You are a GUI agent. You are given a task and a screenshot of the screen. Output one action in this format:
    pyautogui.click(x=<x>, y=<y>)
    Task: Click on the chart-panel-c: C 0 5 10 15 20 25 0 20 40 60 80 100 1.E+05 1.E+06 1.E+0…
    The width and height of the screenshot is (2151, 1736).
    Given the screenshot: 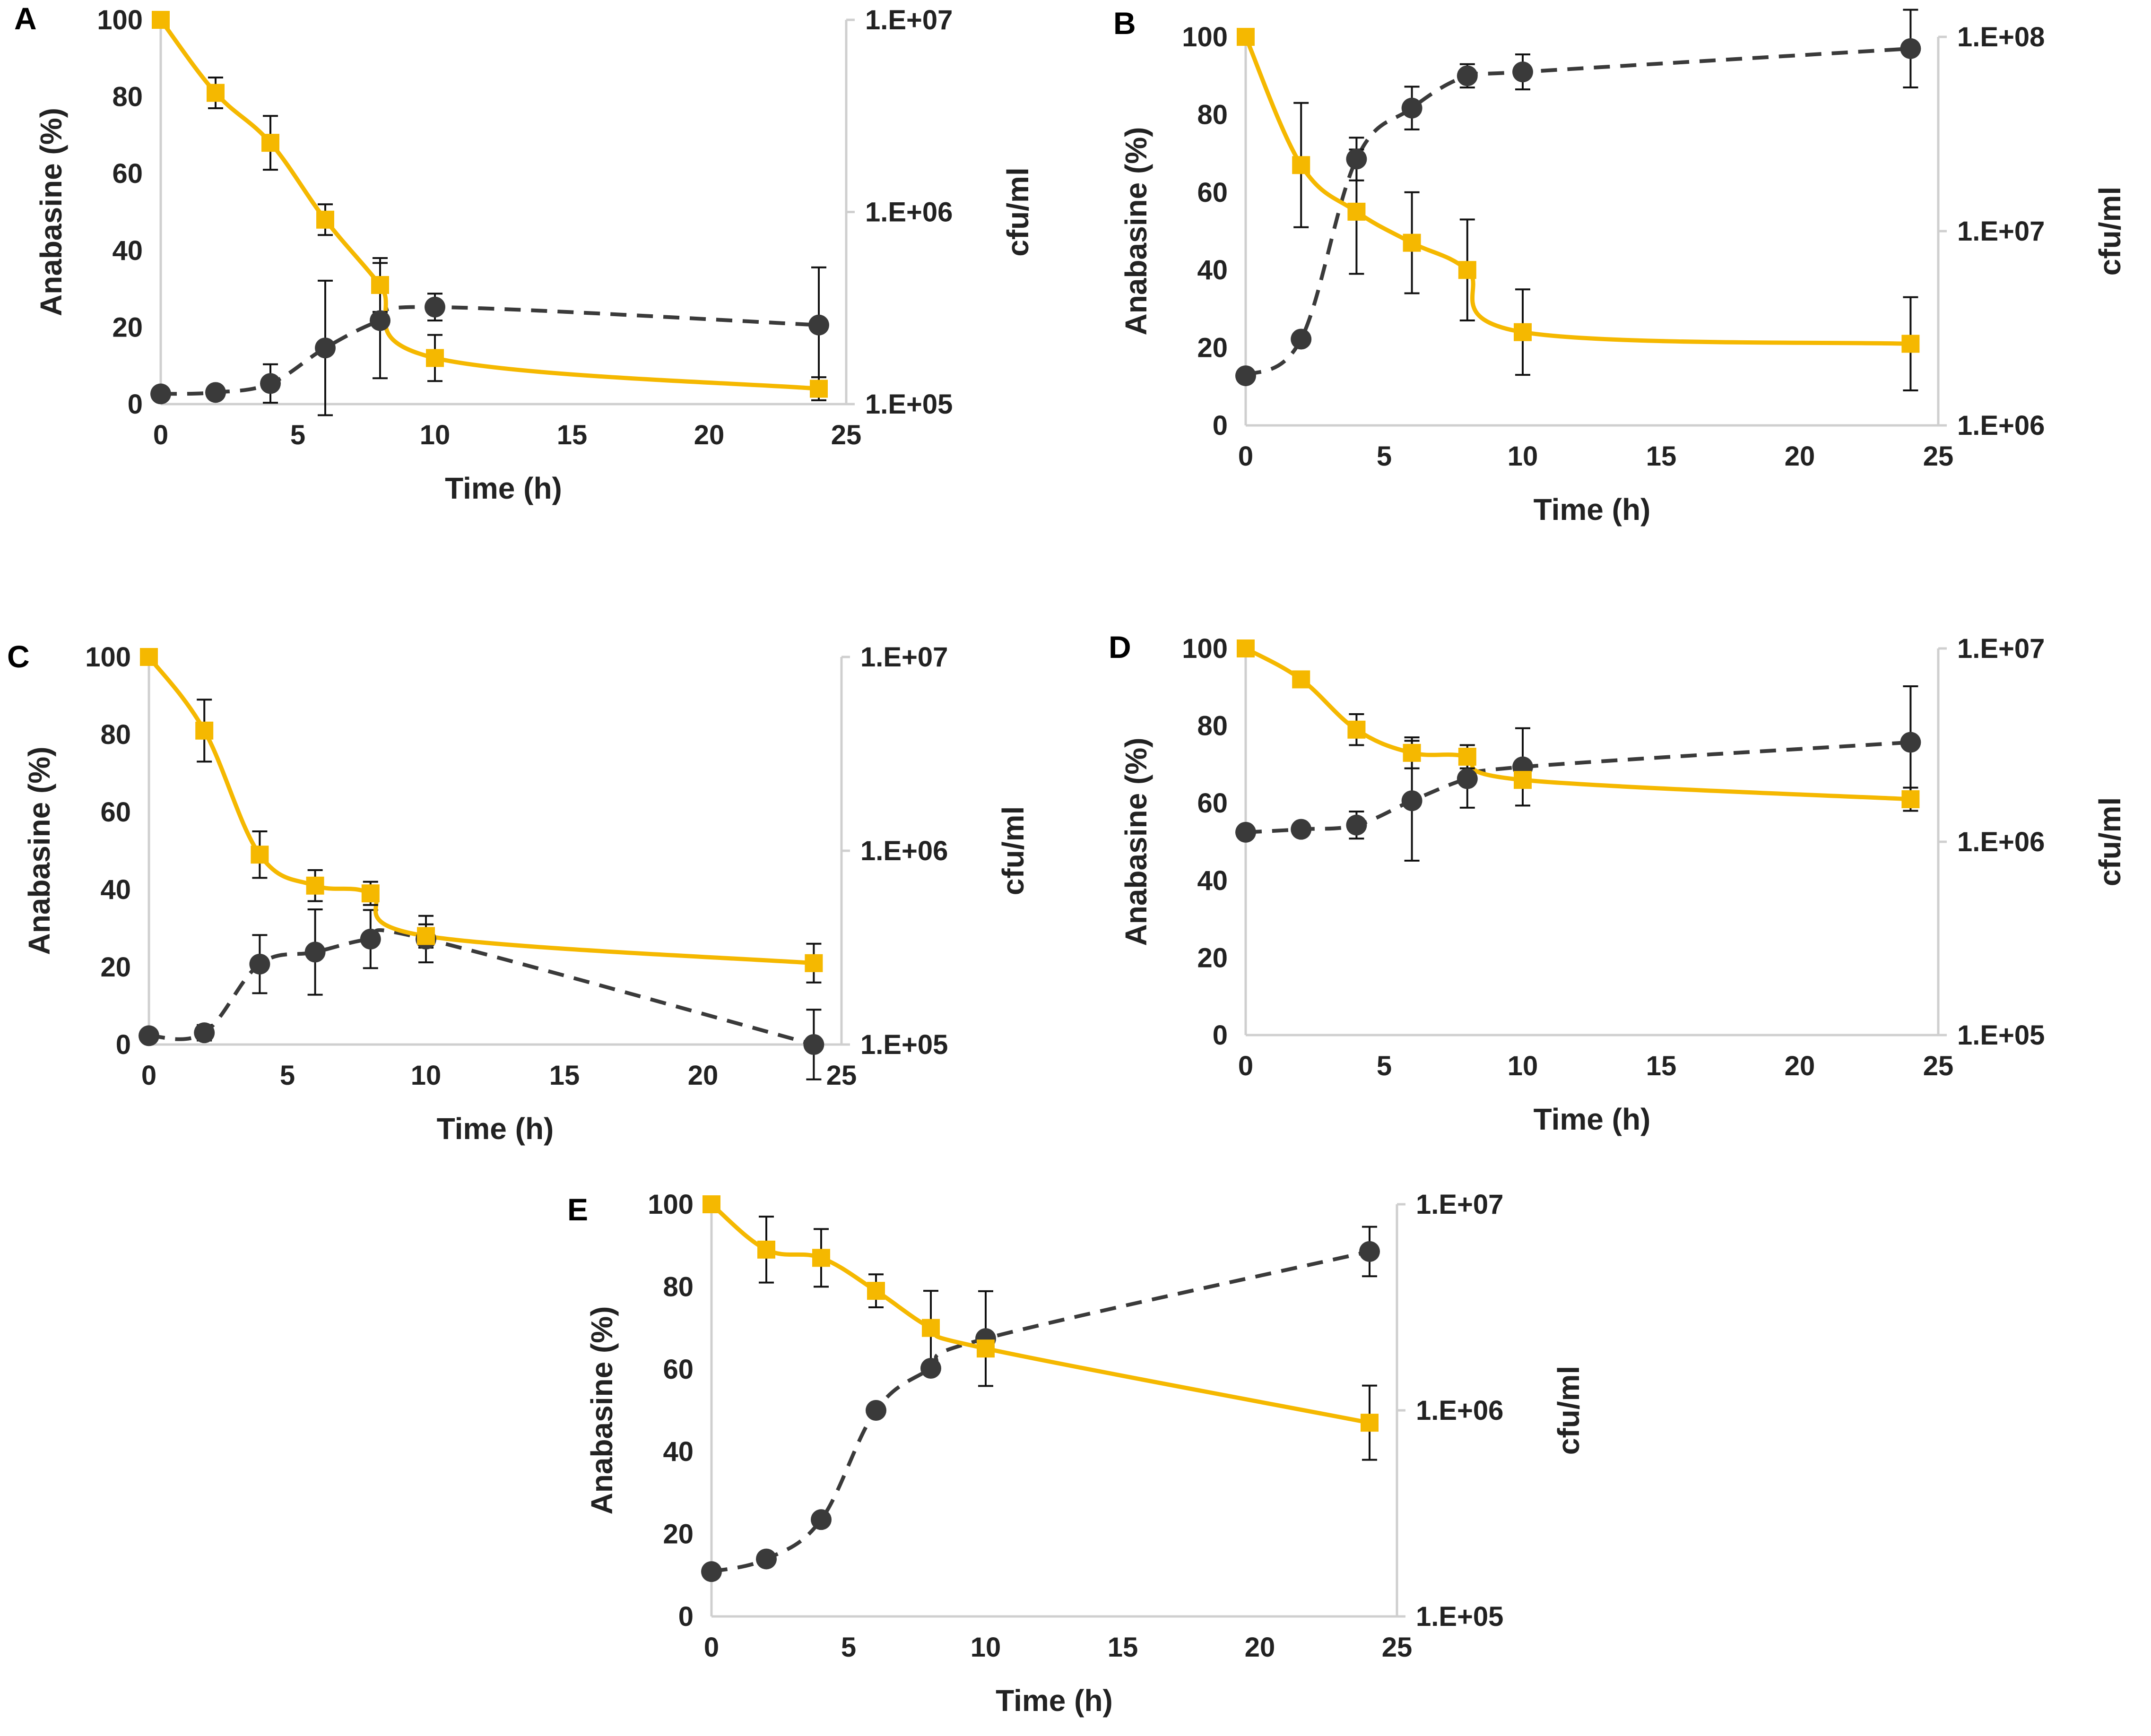 What is the action you would take?
    pyautogui.click(x=519, y=892)
    